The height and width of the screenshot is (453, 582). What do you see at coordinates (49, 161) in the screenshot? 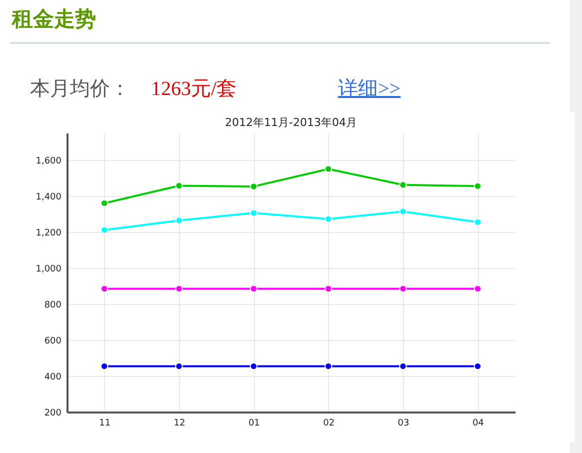
I see `y-tick-label: 1,600` at bounding box center [49, 161].